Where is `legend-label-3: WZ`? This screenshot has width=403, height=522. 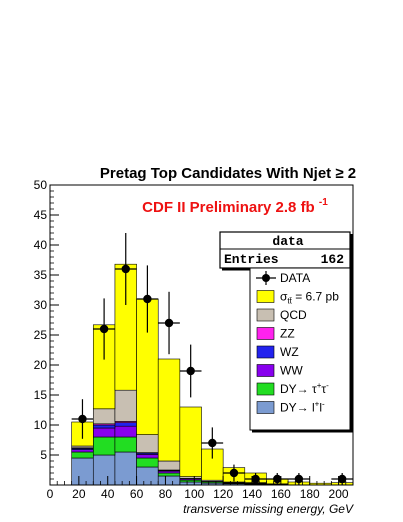
legend-label-3: WZ is located at coordinates (289, 352).